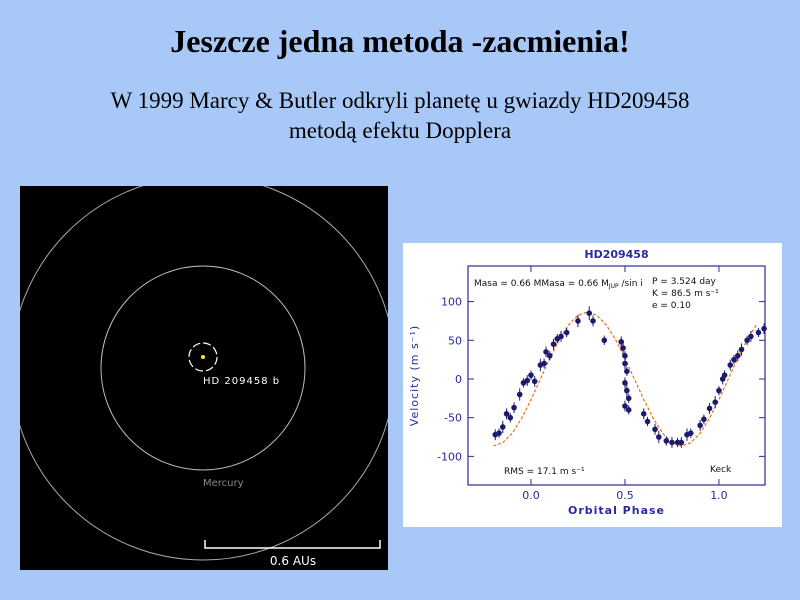 The image size is (800, 600). I want to click on y-tick-label: -50, so click(453, 418).